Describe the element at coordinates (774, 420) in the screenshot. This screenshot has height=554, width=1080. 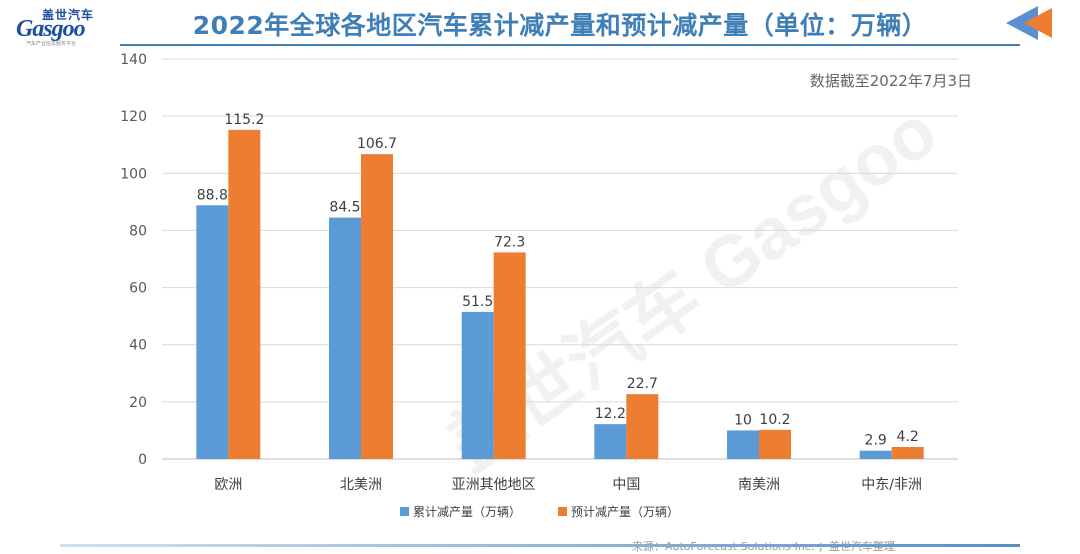
I see `data-label: 10.2` at that location.